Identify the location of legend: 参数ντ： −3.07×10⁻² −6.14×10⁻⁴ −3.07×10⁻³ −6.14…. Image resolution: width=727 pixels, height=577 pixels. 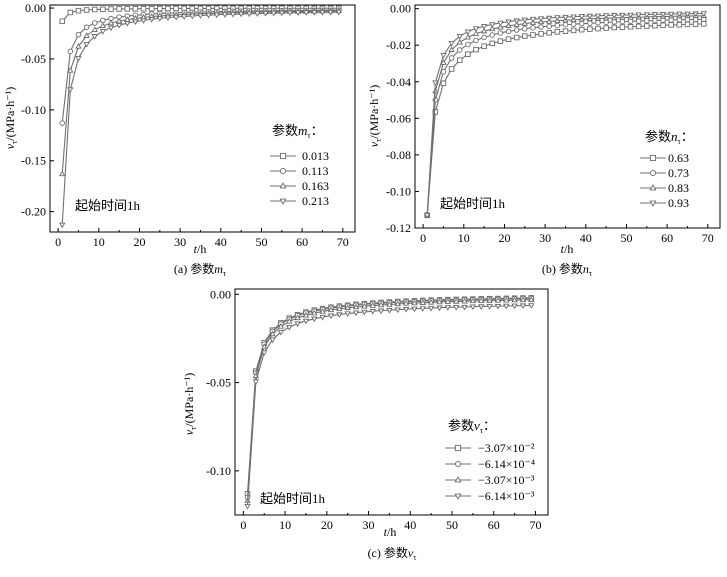
(490, 460).